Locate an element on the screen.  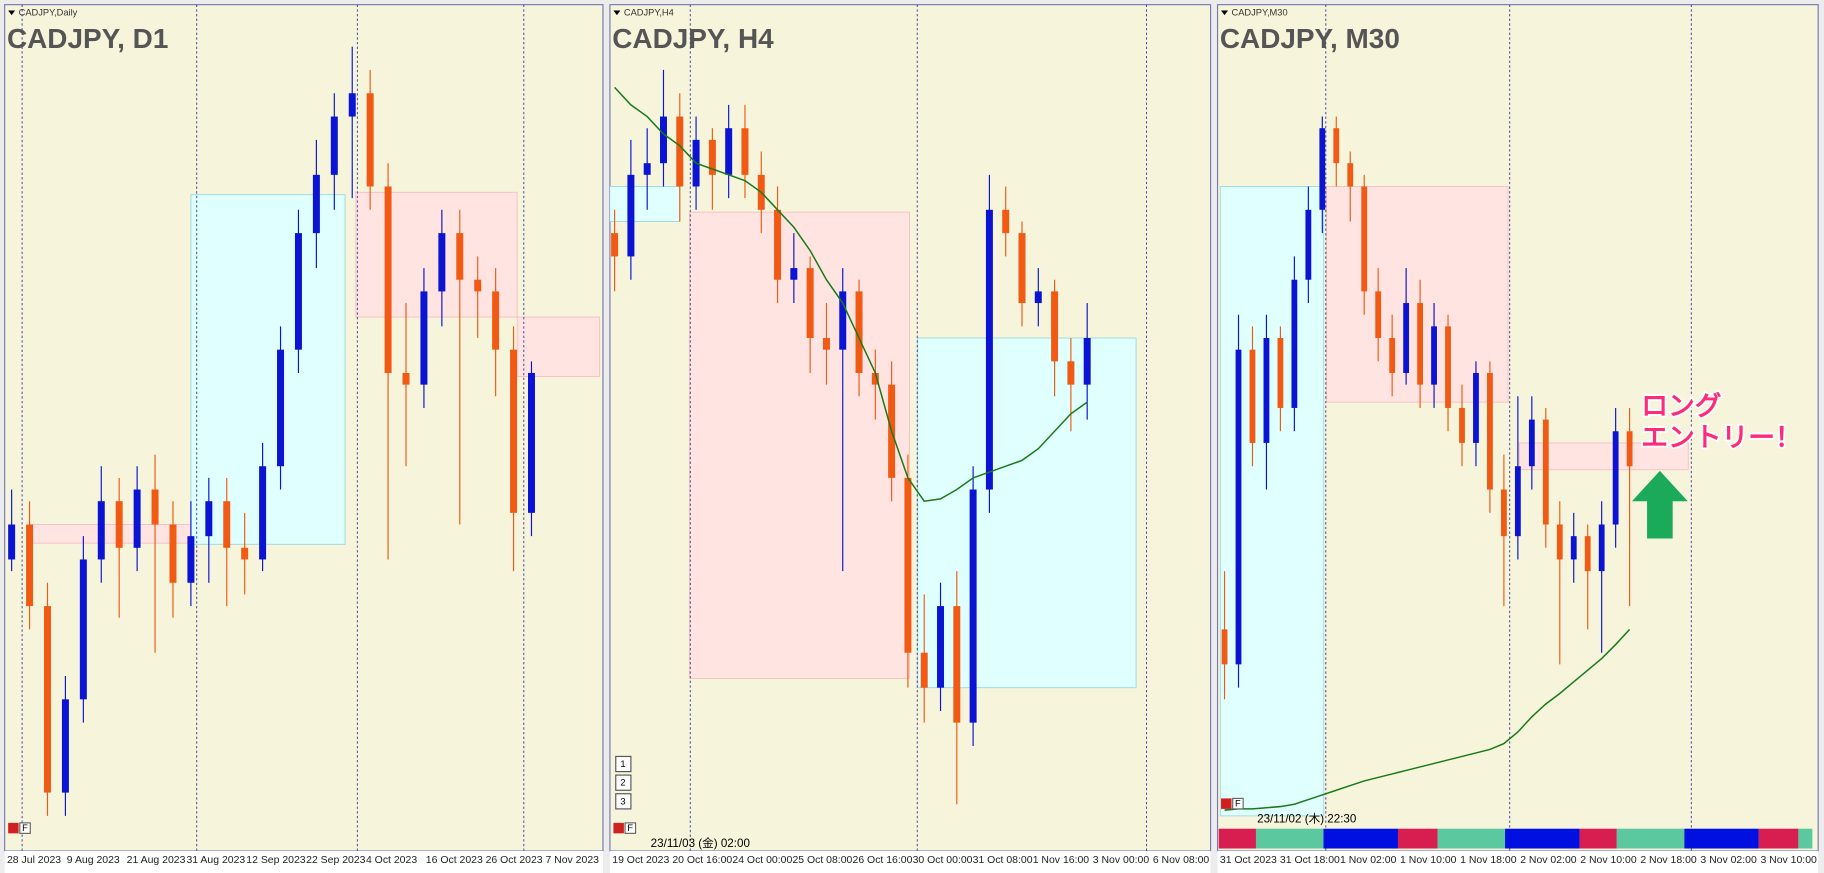
level-label: 1 is located at coordinates (622, 764).